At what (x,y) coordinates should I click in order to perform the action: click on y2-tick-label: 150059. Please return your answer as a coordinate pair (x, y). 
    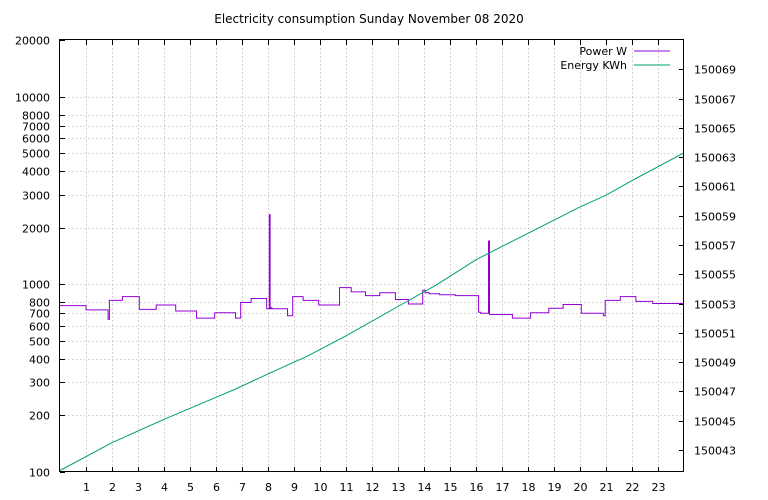
    Looking at the image, I should click on (715, 217).